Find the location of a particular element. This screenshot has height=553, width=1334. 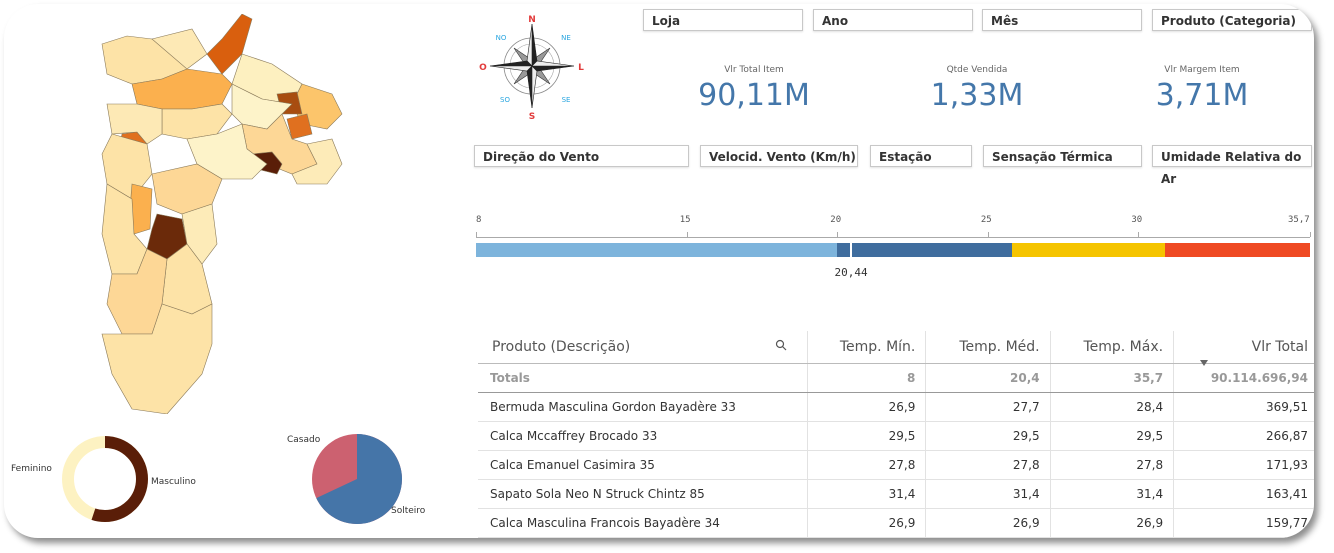

pie-solteiro-slice is located at coordinates (359, 479).